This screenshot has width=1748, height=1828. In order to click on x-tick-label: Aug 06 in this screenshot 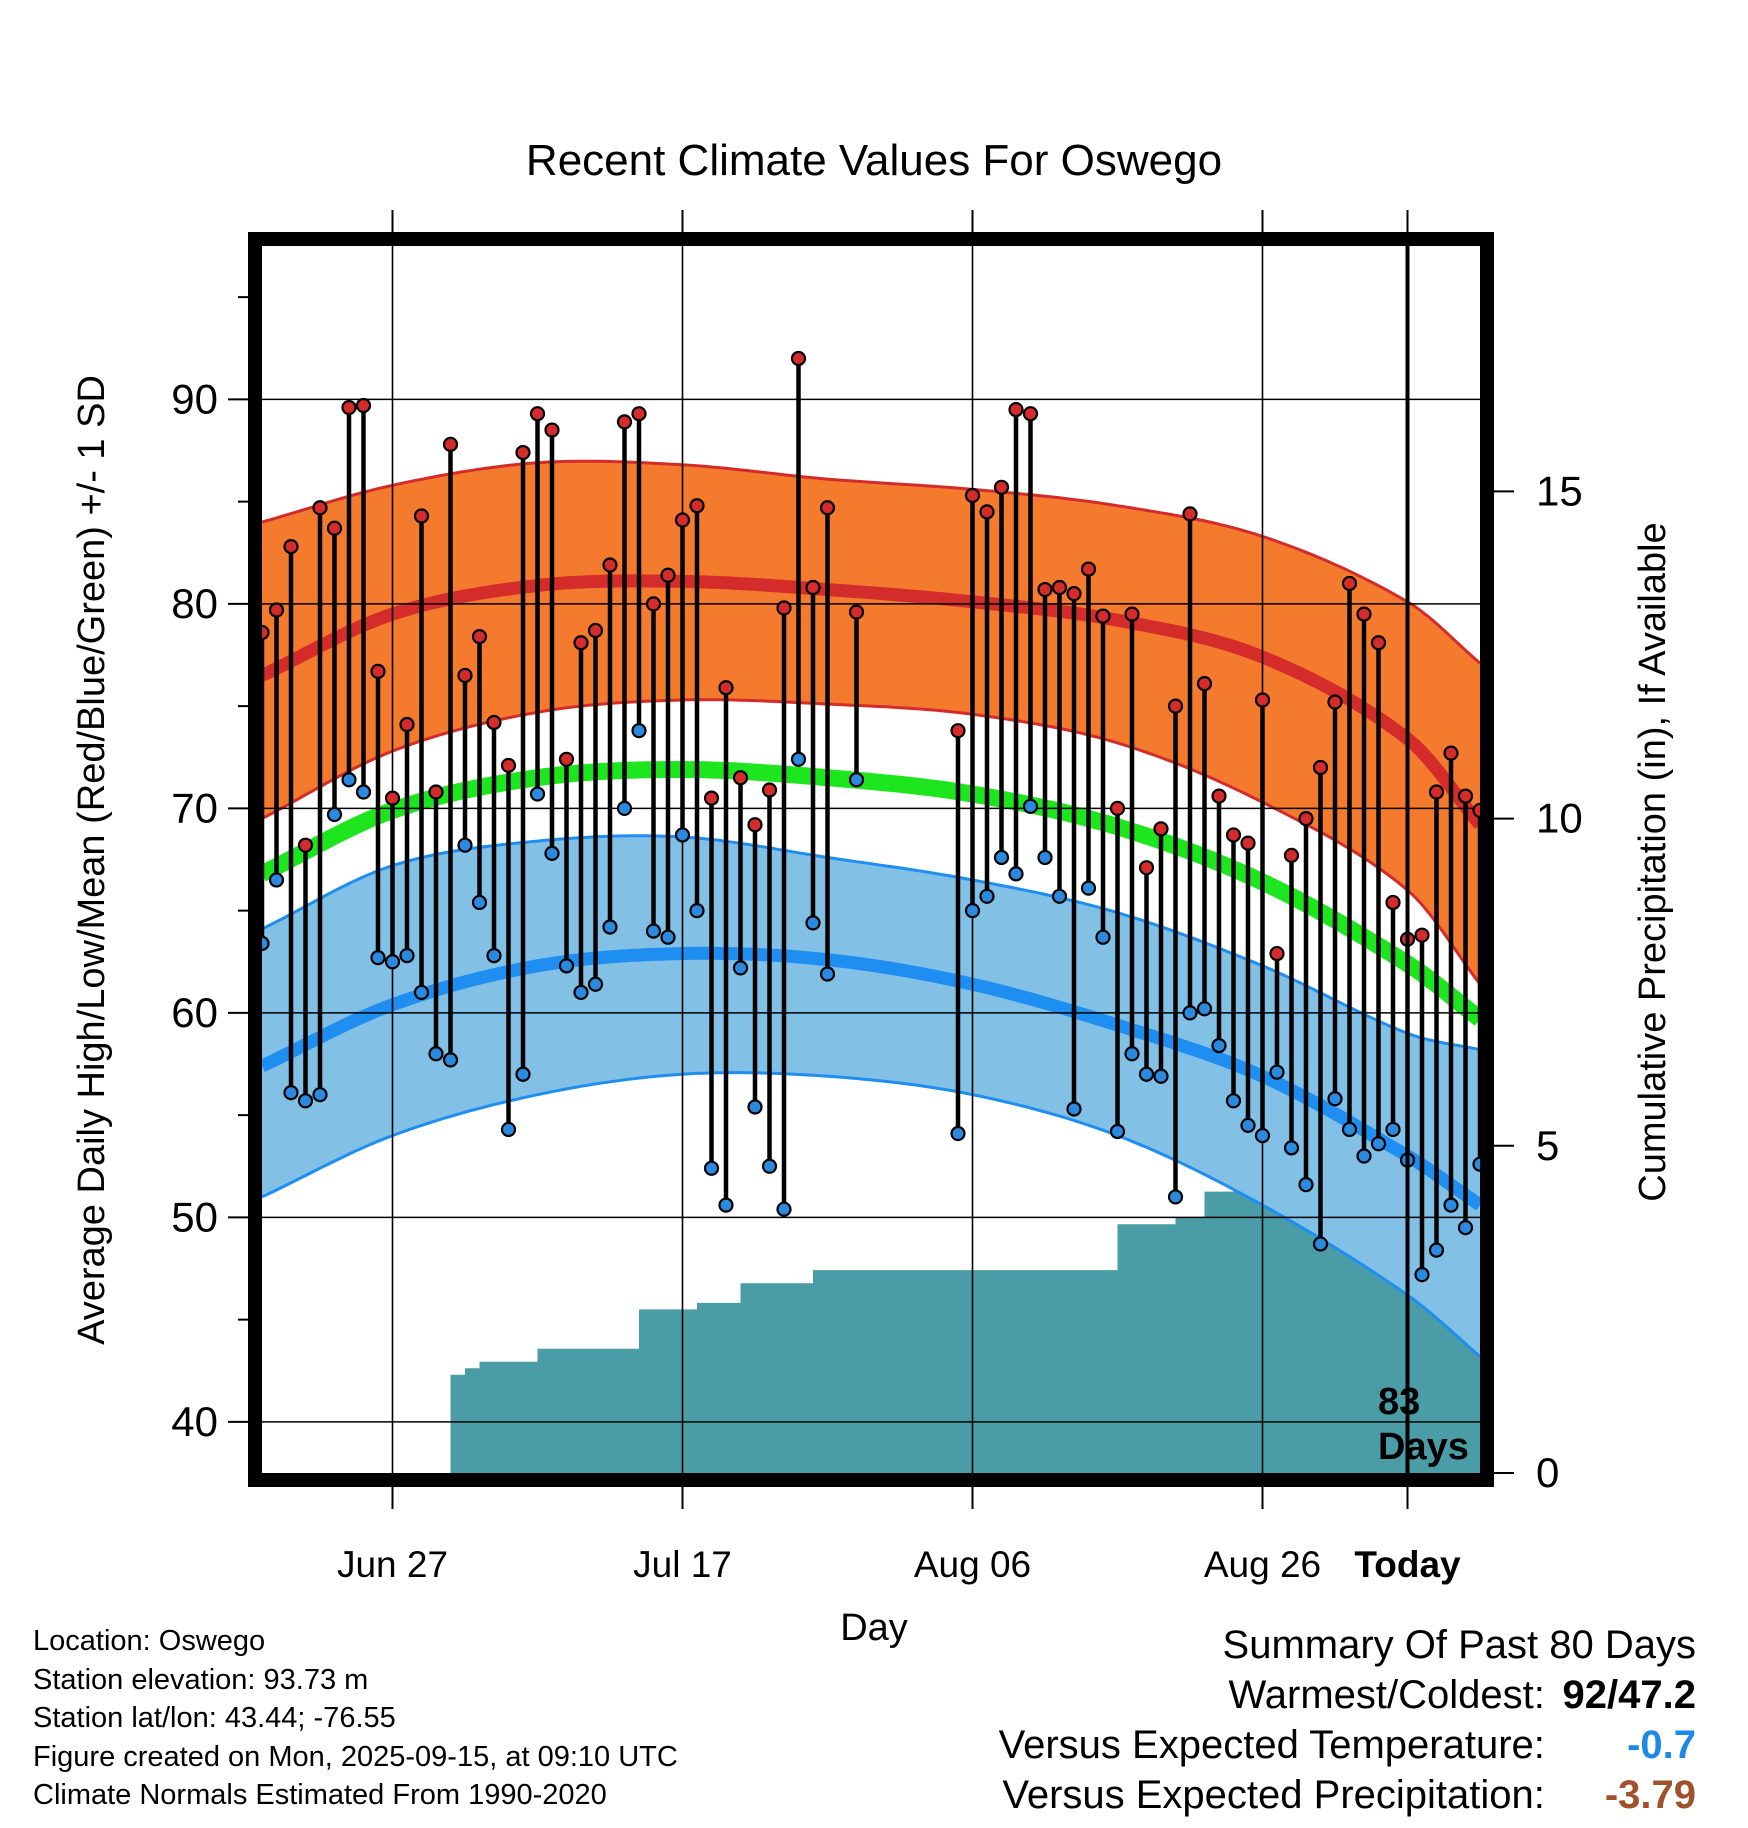, I will do `click(972, 1564)`.